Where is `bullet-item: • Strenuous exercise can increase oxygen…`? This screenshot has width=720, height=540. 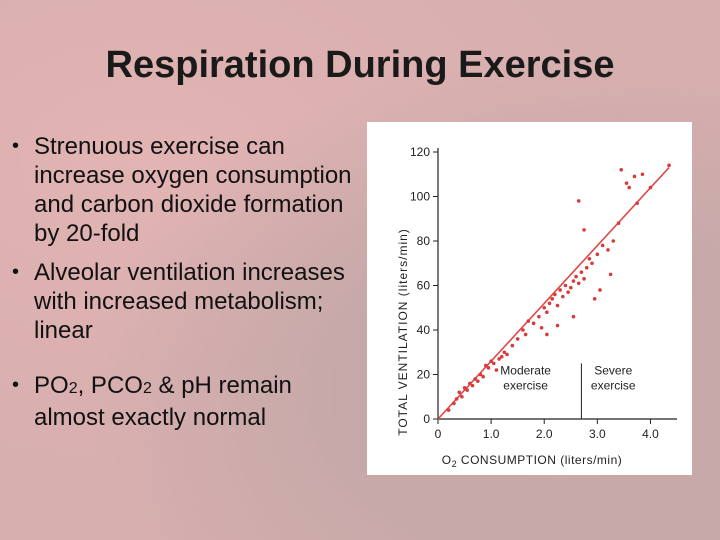 bullet-item: • Strenuous exercise can increase oxygen… is located at coordinates (183, 190).